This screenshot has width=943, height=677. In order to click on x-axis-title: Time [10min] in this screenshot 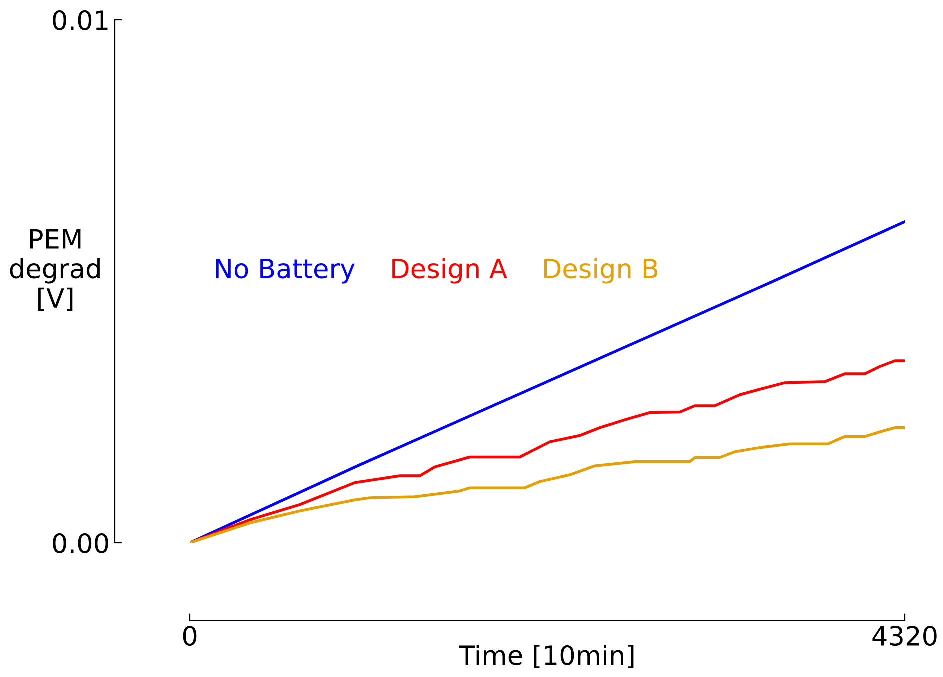, I will do `click(546, 656)`.